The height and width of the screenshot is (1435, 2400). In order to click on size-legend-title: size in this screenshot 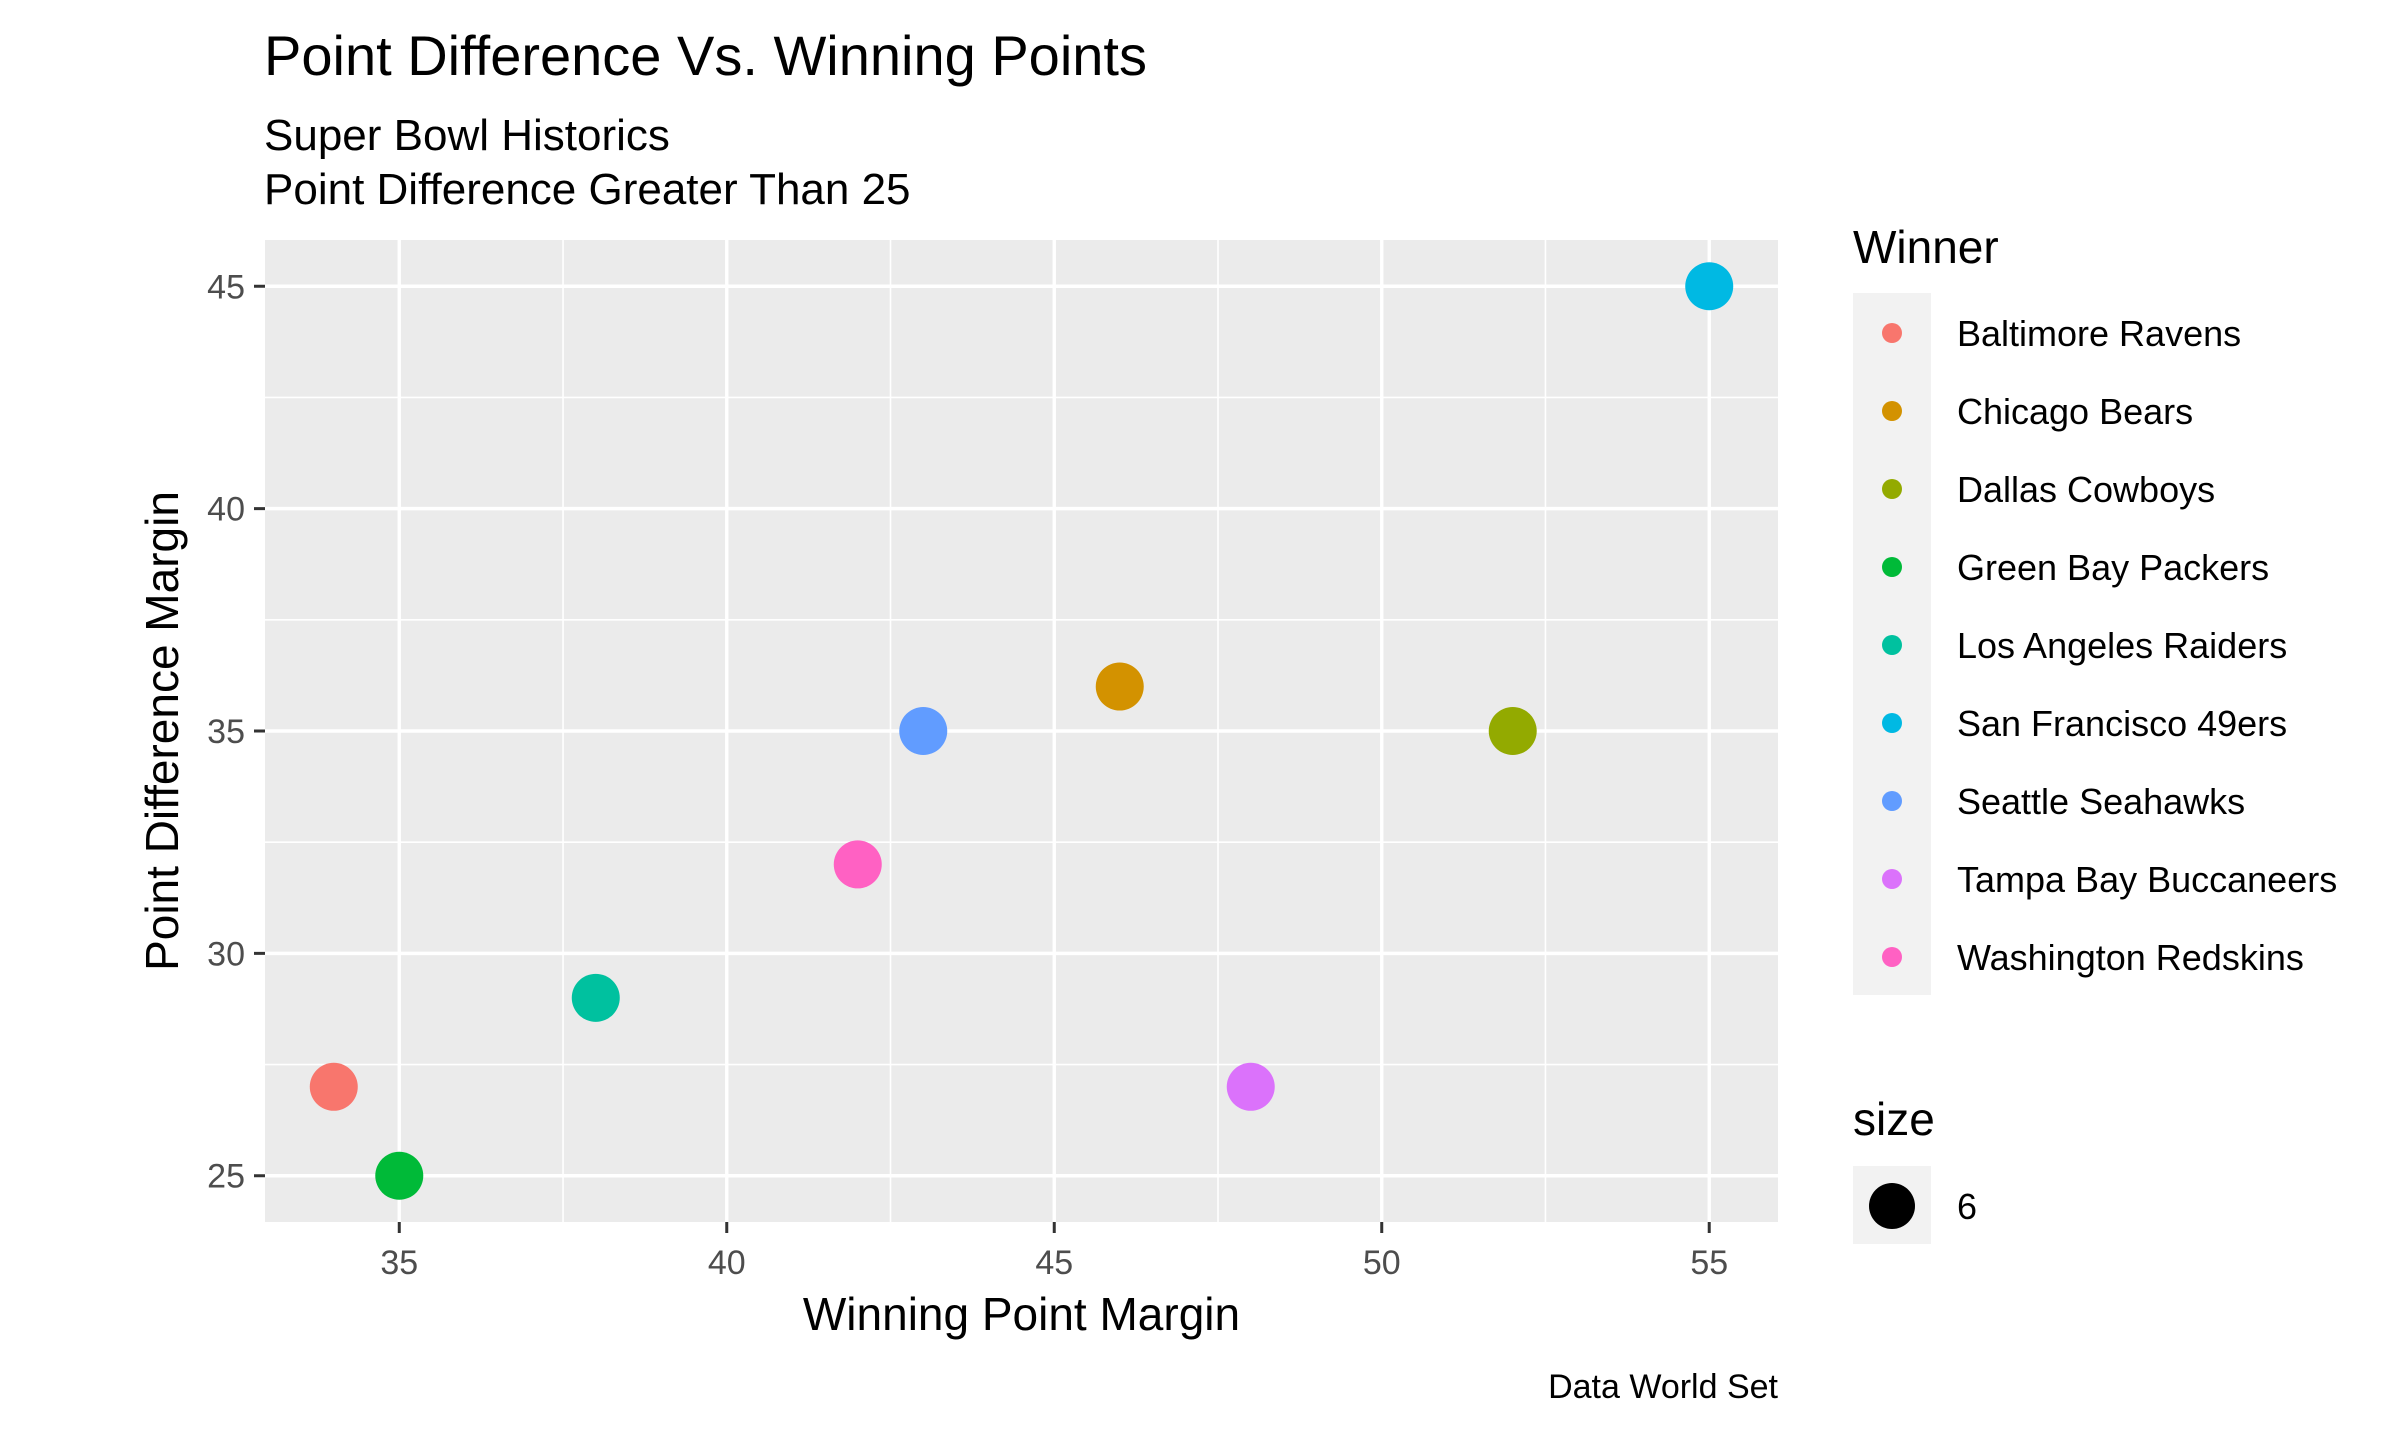, I will do `click(1894, 1119)`.